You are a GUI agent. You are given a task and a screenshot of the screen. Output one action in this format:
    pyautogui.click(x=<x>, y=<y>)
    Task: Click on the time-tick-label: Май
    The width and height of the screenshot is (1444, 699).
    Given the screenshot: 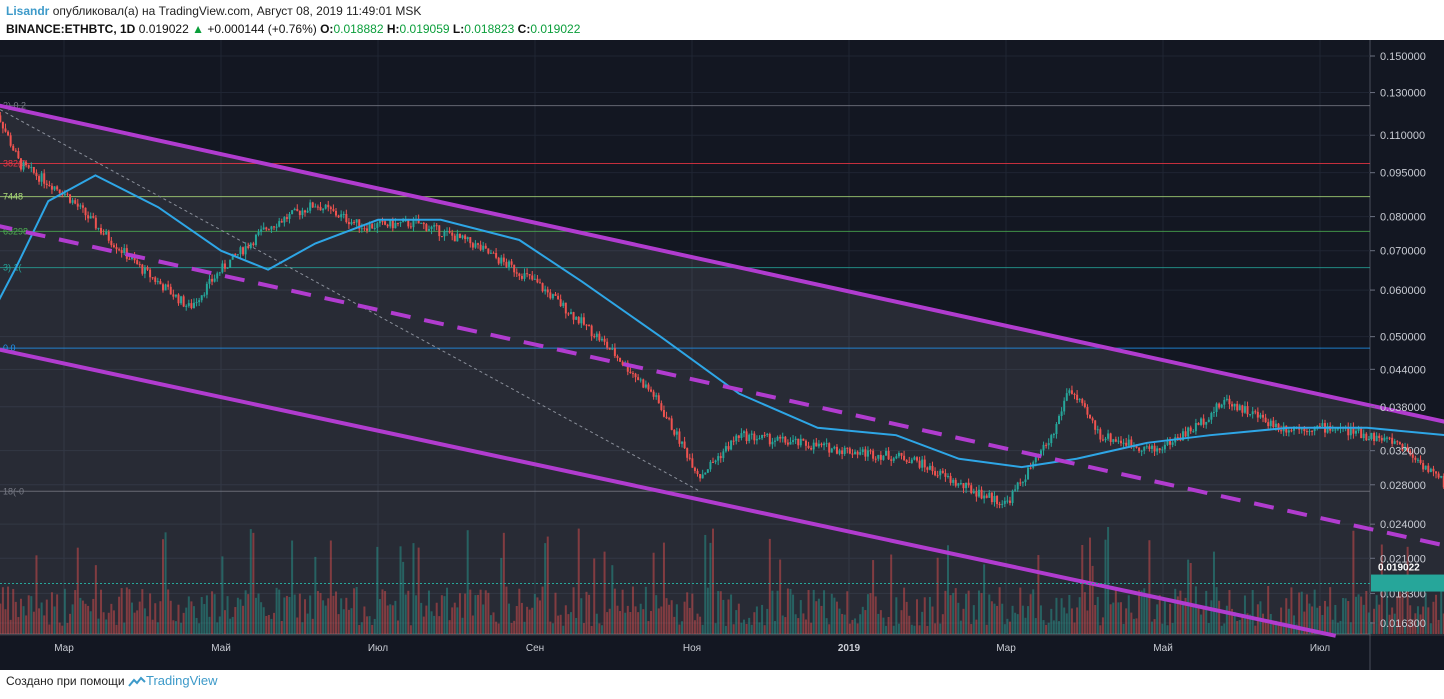 What is the action you would take?
    pyautogui.click(x=221, y=648)
    